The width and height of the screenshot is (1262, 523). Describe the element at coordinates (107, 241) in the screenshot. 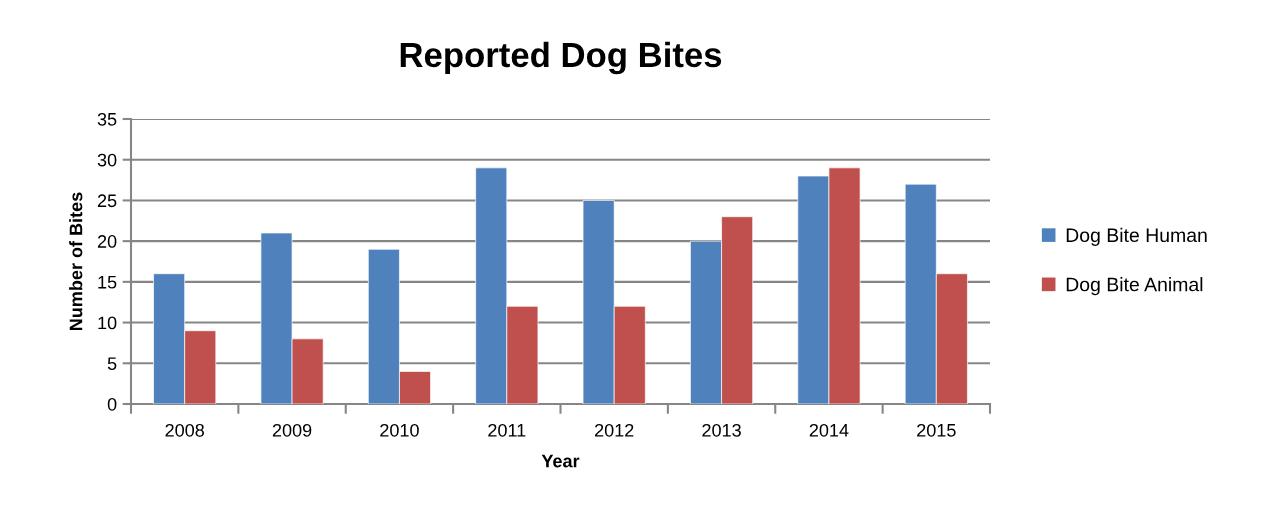

I see `y-tick-label: 20` at that location.